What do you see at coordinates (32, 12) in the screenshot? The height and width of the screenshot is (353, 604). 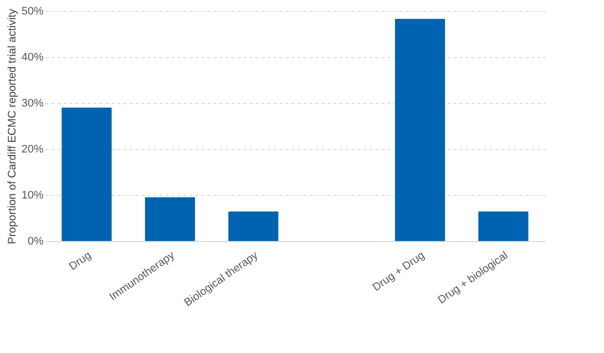 I see `y-tick-label: 50%` at bounding box center [32, 12].